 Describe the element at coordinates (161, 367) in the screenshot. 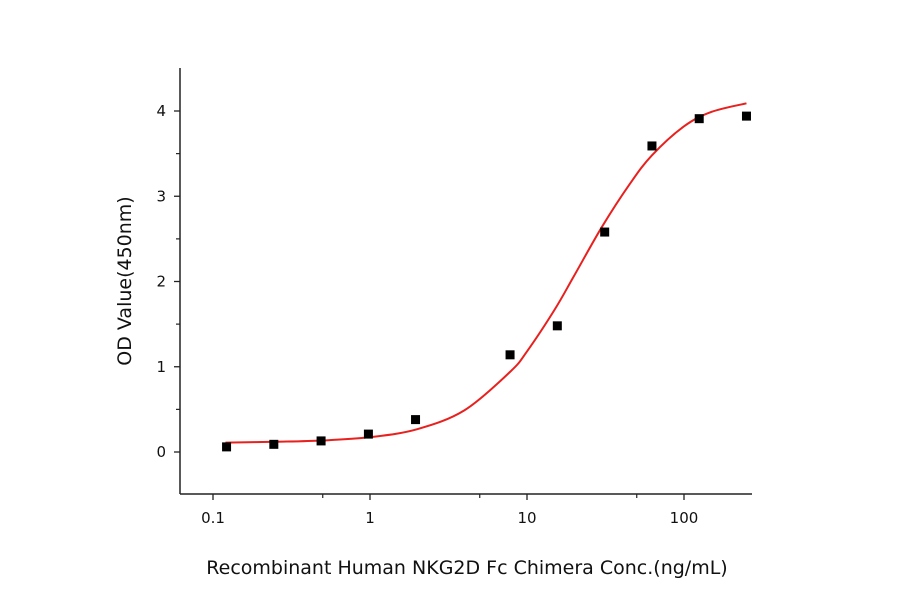

I see `y-tick-label: 1` at that location.